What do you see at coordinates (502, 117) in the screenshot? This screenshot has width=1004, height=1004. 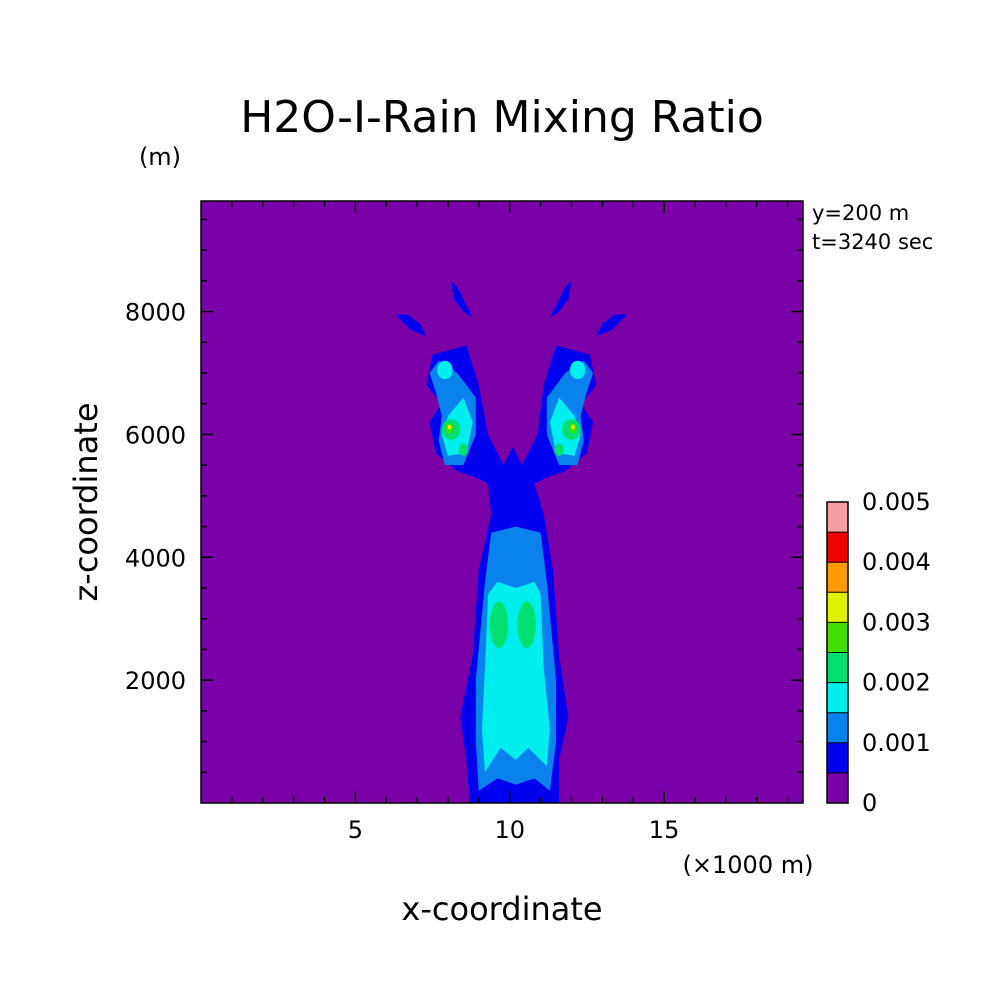 I see `chart-title: H2O-I-Rain Mixing Ratio` at bounding box center [502, 117].